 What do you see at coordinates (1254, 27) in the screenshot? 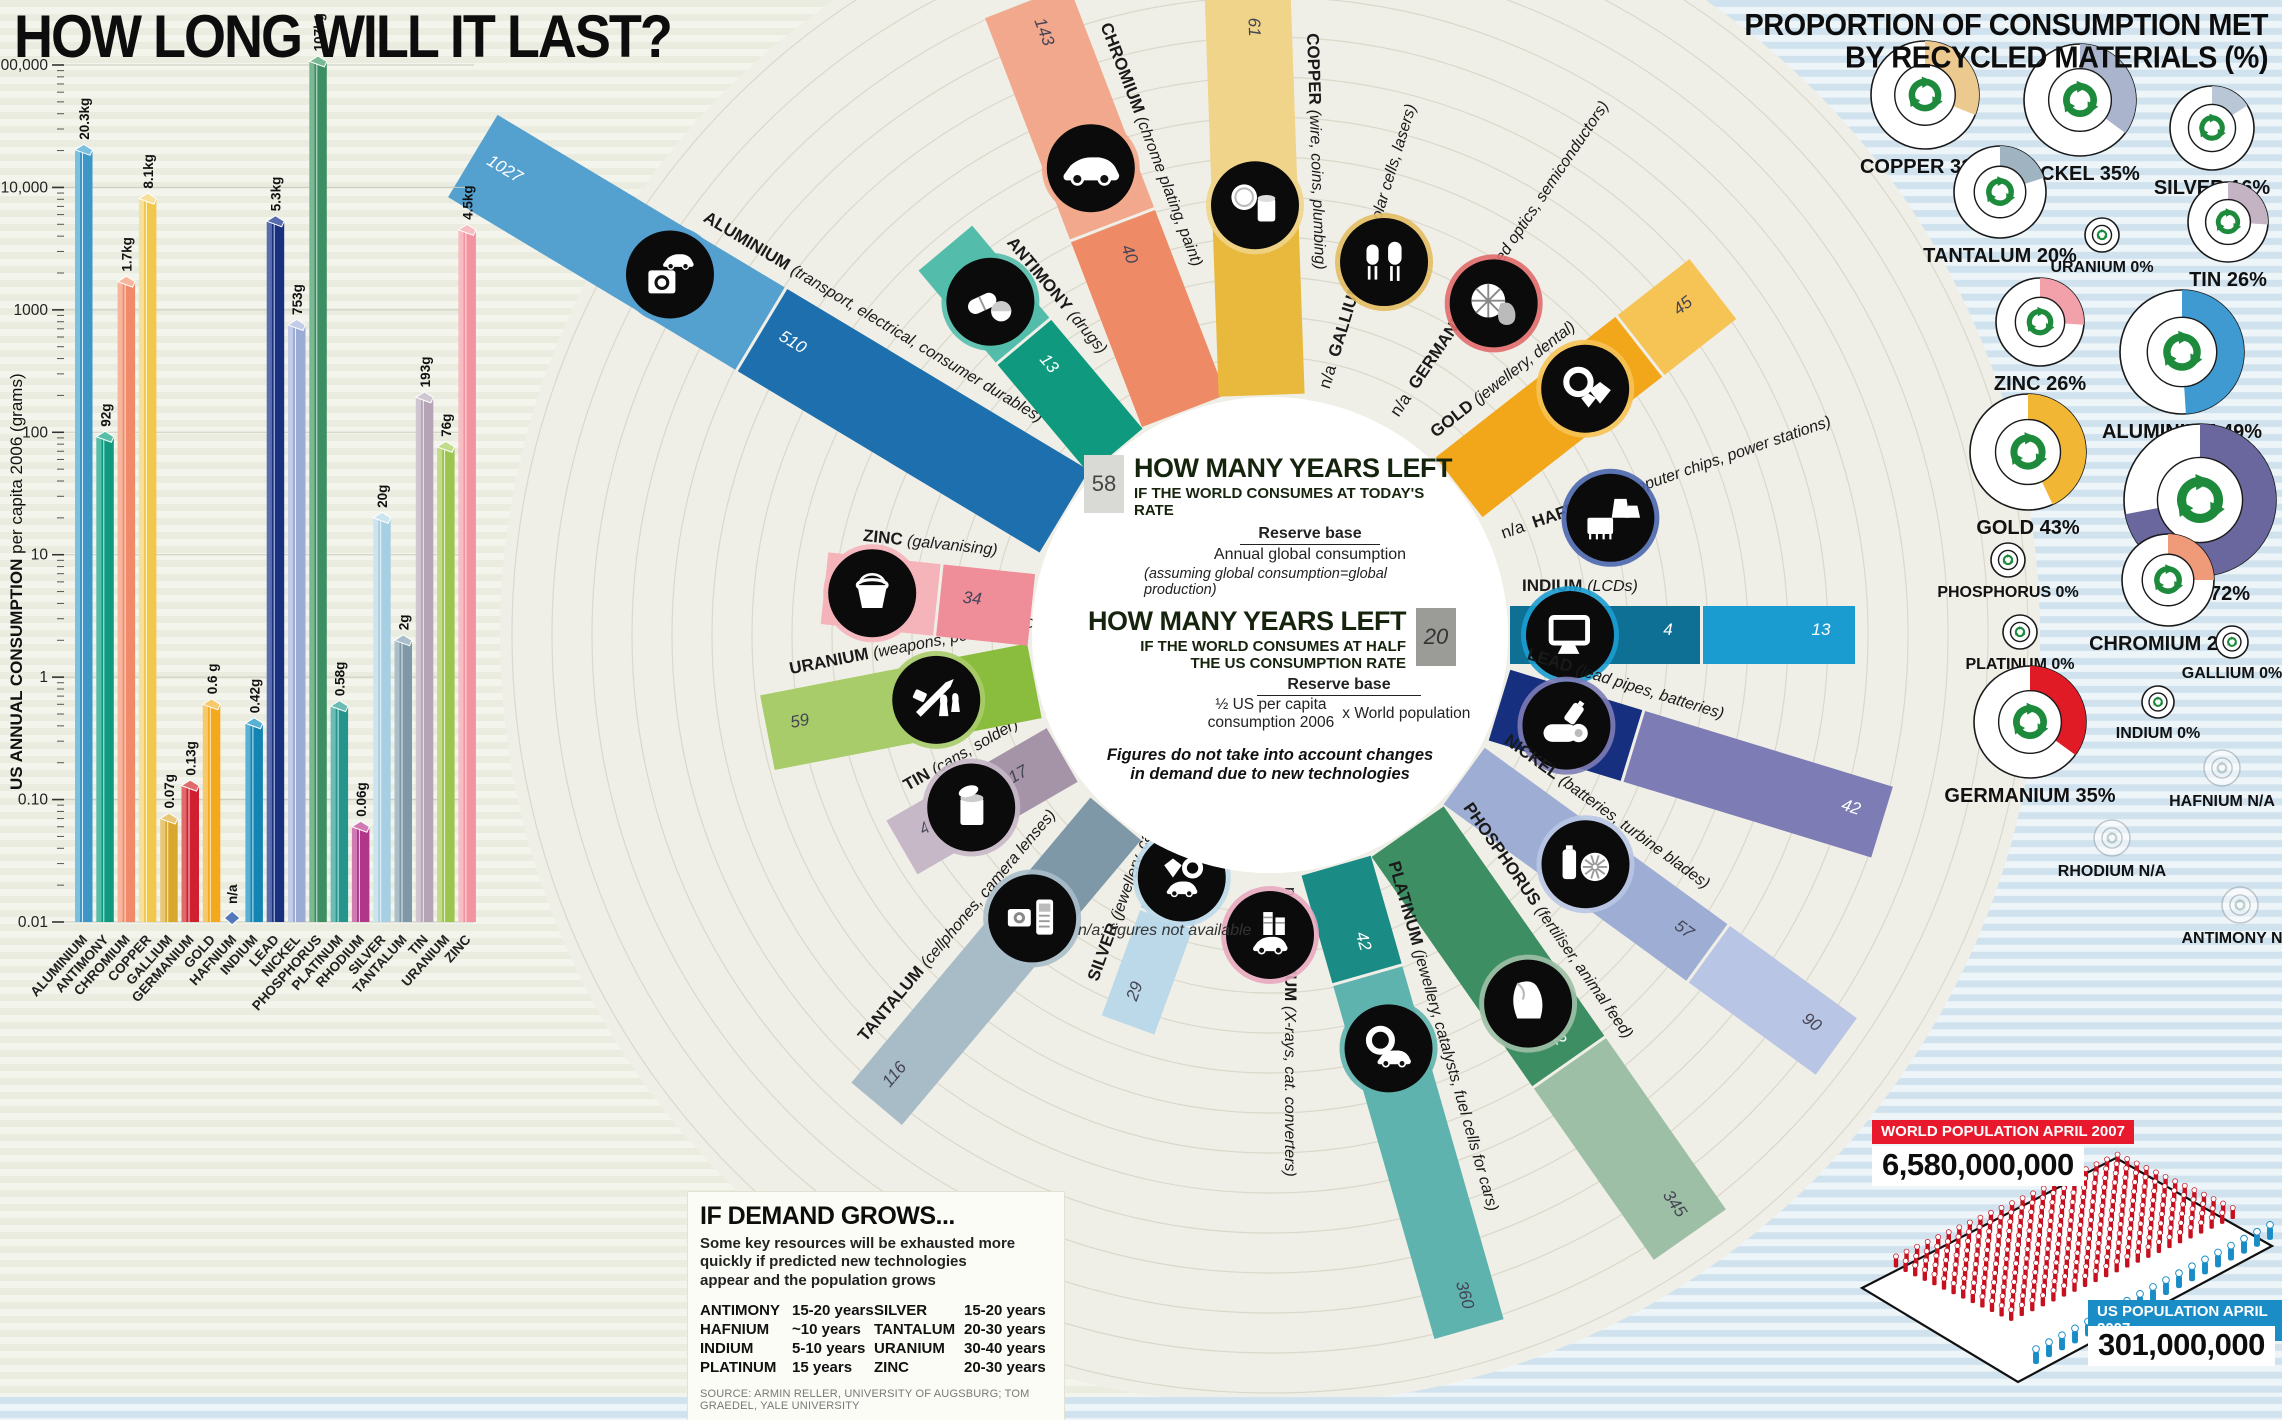
I see `years-today-copper: 61` at bounding box center [1254, 27].